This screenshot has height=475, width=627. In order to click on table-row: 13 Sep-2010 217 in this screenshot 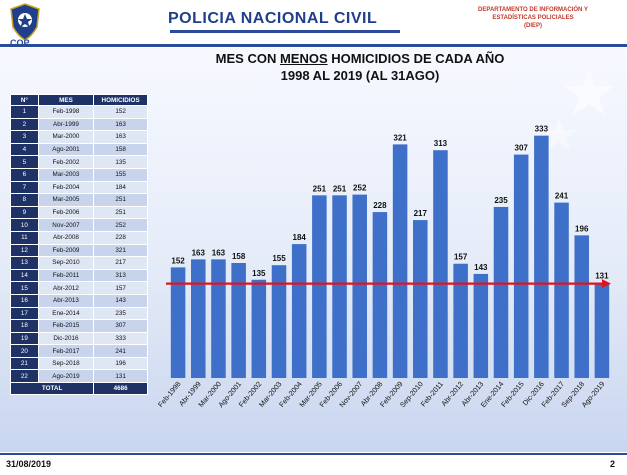, I will do `click(79, 263)`.